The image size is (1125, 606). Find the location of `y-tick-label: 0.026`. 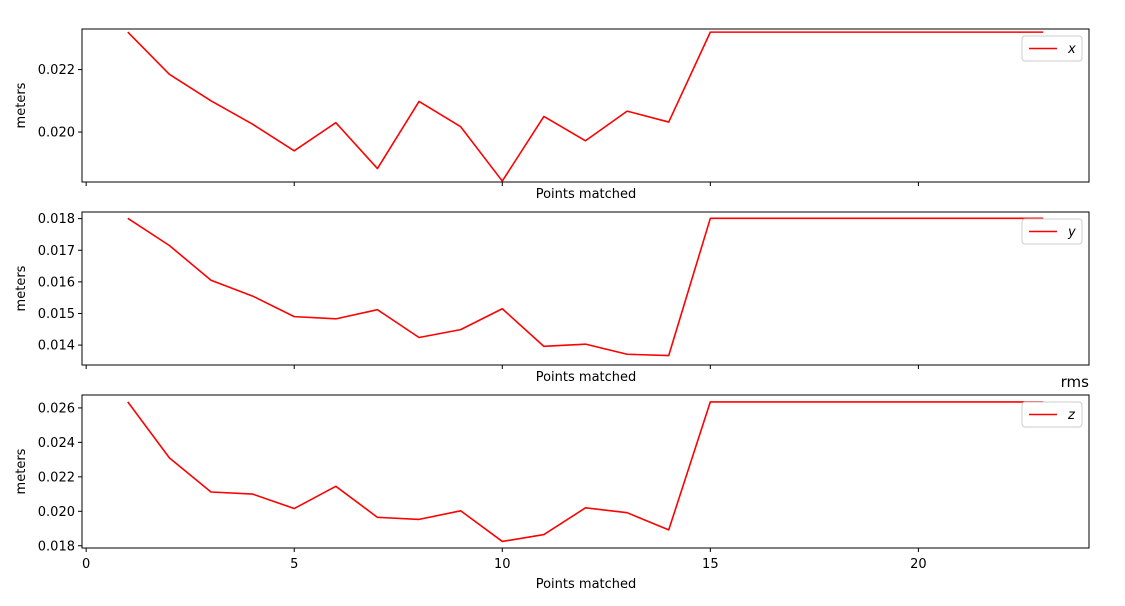

y-tick-label: 0.026 is located at coordinates (56, 408).